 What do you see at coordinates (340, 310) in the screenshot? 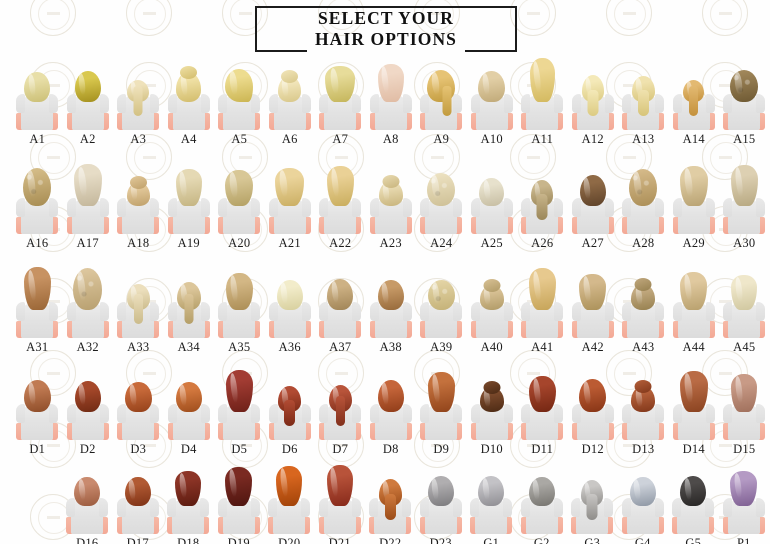
I see `hair-option-a37: A37` at bounding box center [340, 310].